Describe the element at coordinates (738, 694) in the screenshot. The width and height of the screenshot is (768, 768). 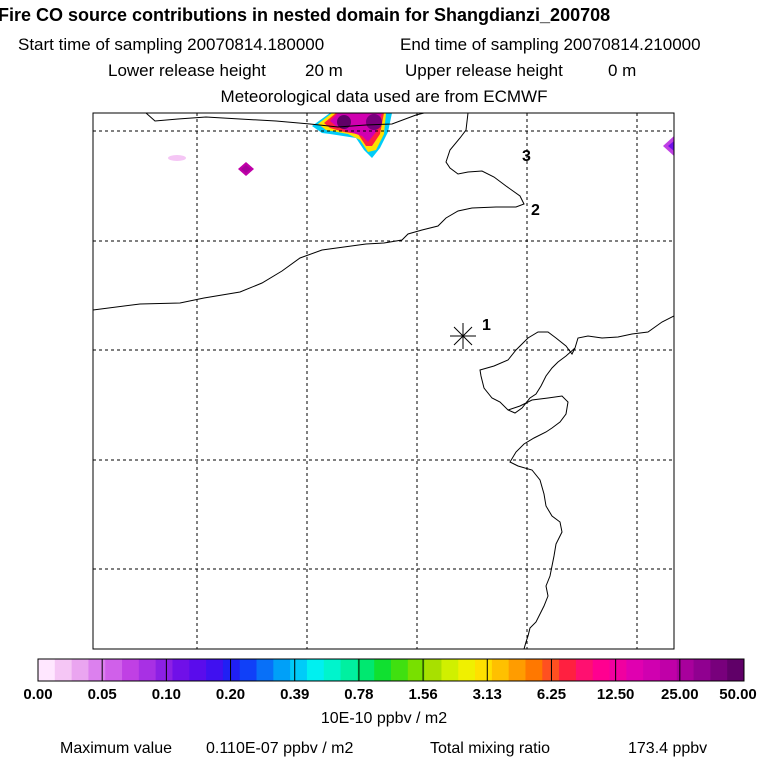
I see `colorbar-tick-label: 50.00` at that location.